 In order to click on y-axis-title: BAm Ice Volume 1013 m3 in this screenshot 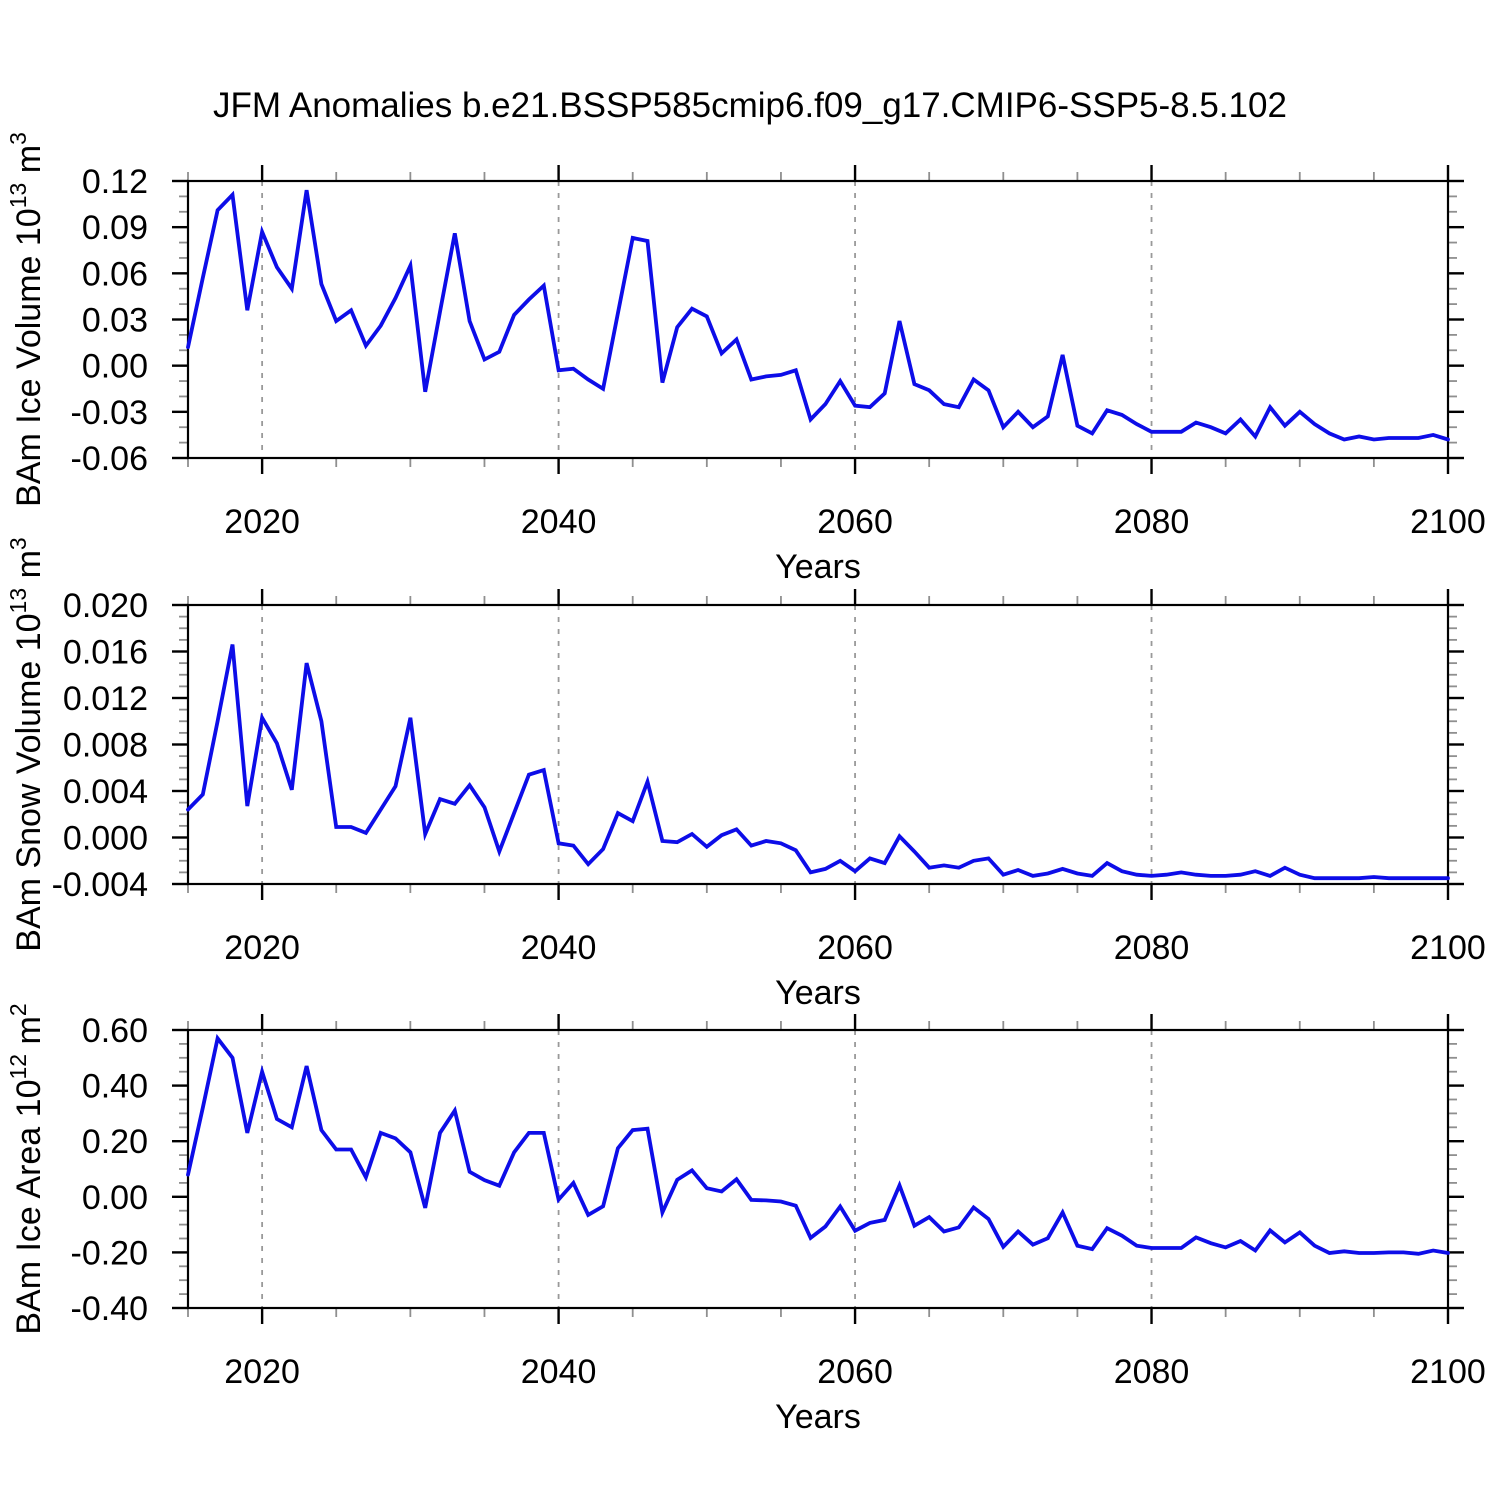, I will do `click(26, 319)`.